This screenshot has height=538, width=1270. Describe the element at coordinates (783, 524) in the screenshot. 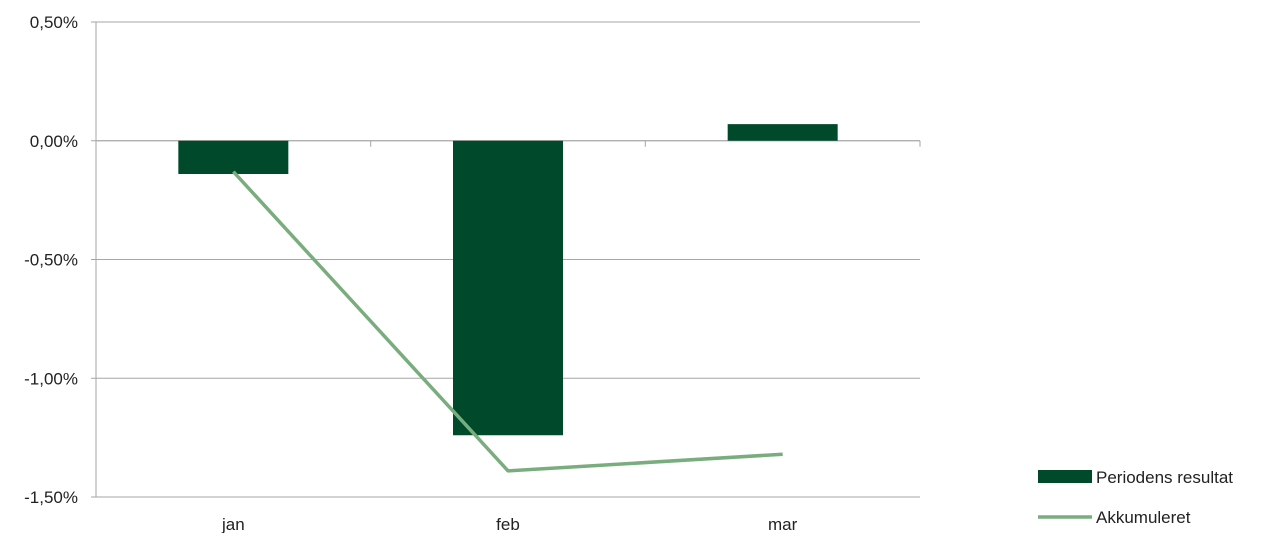

I see `x-tick-label: mar` at that location.